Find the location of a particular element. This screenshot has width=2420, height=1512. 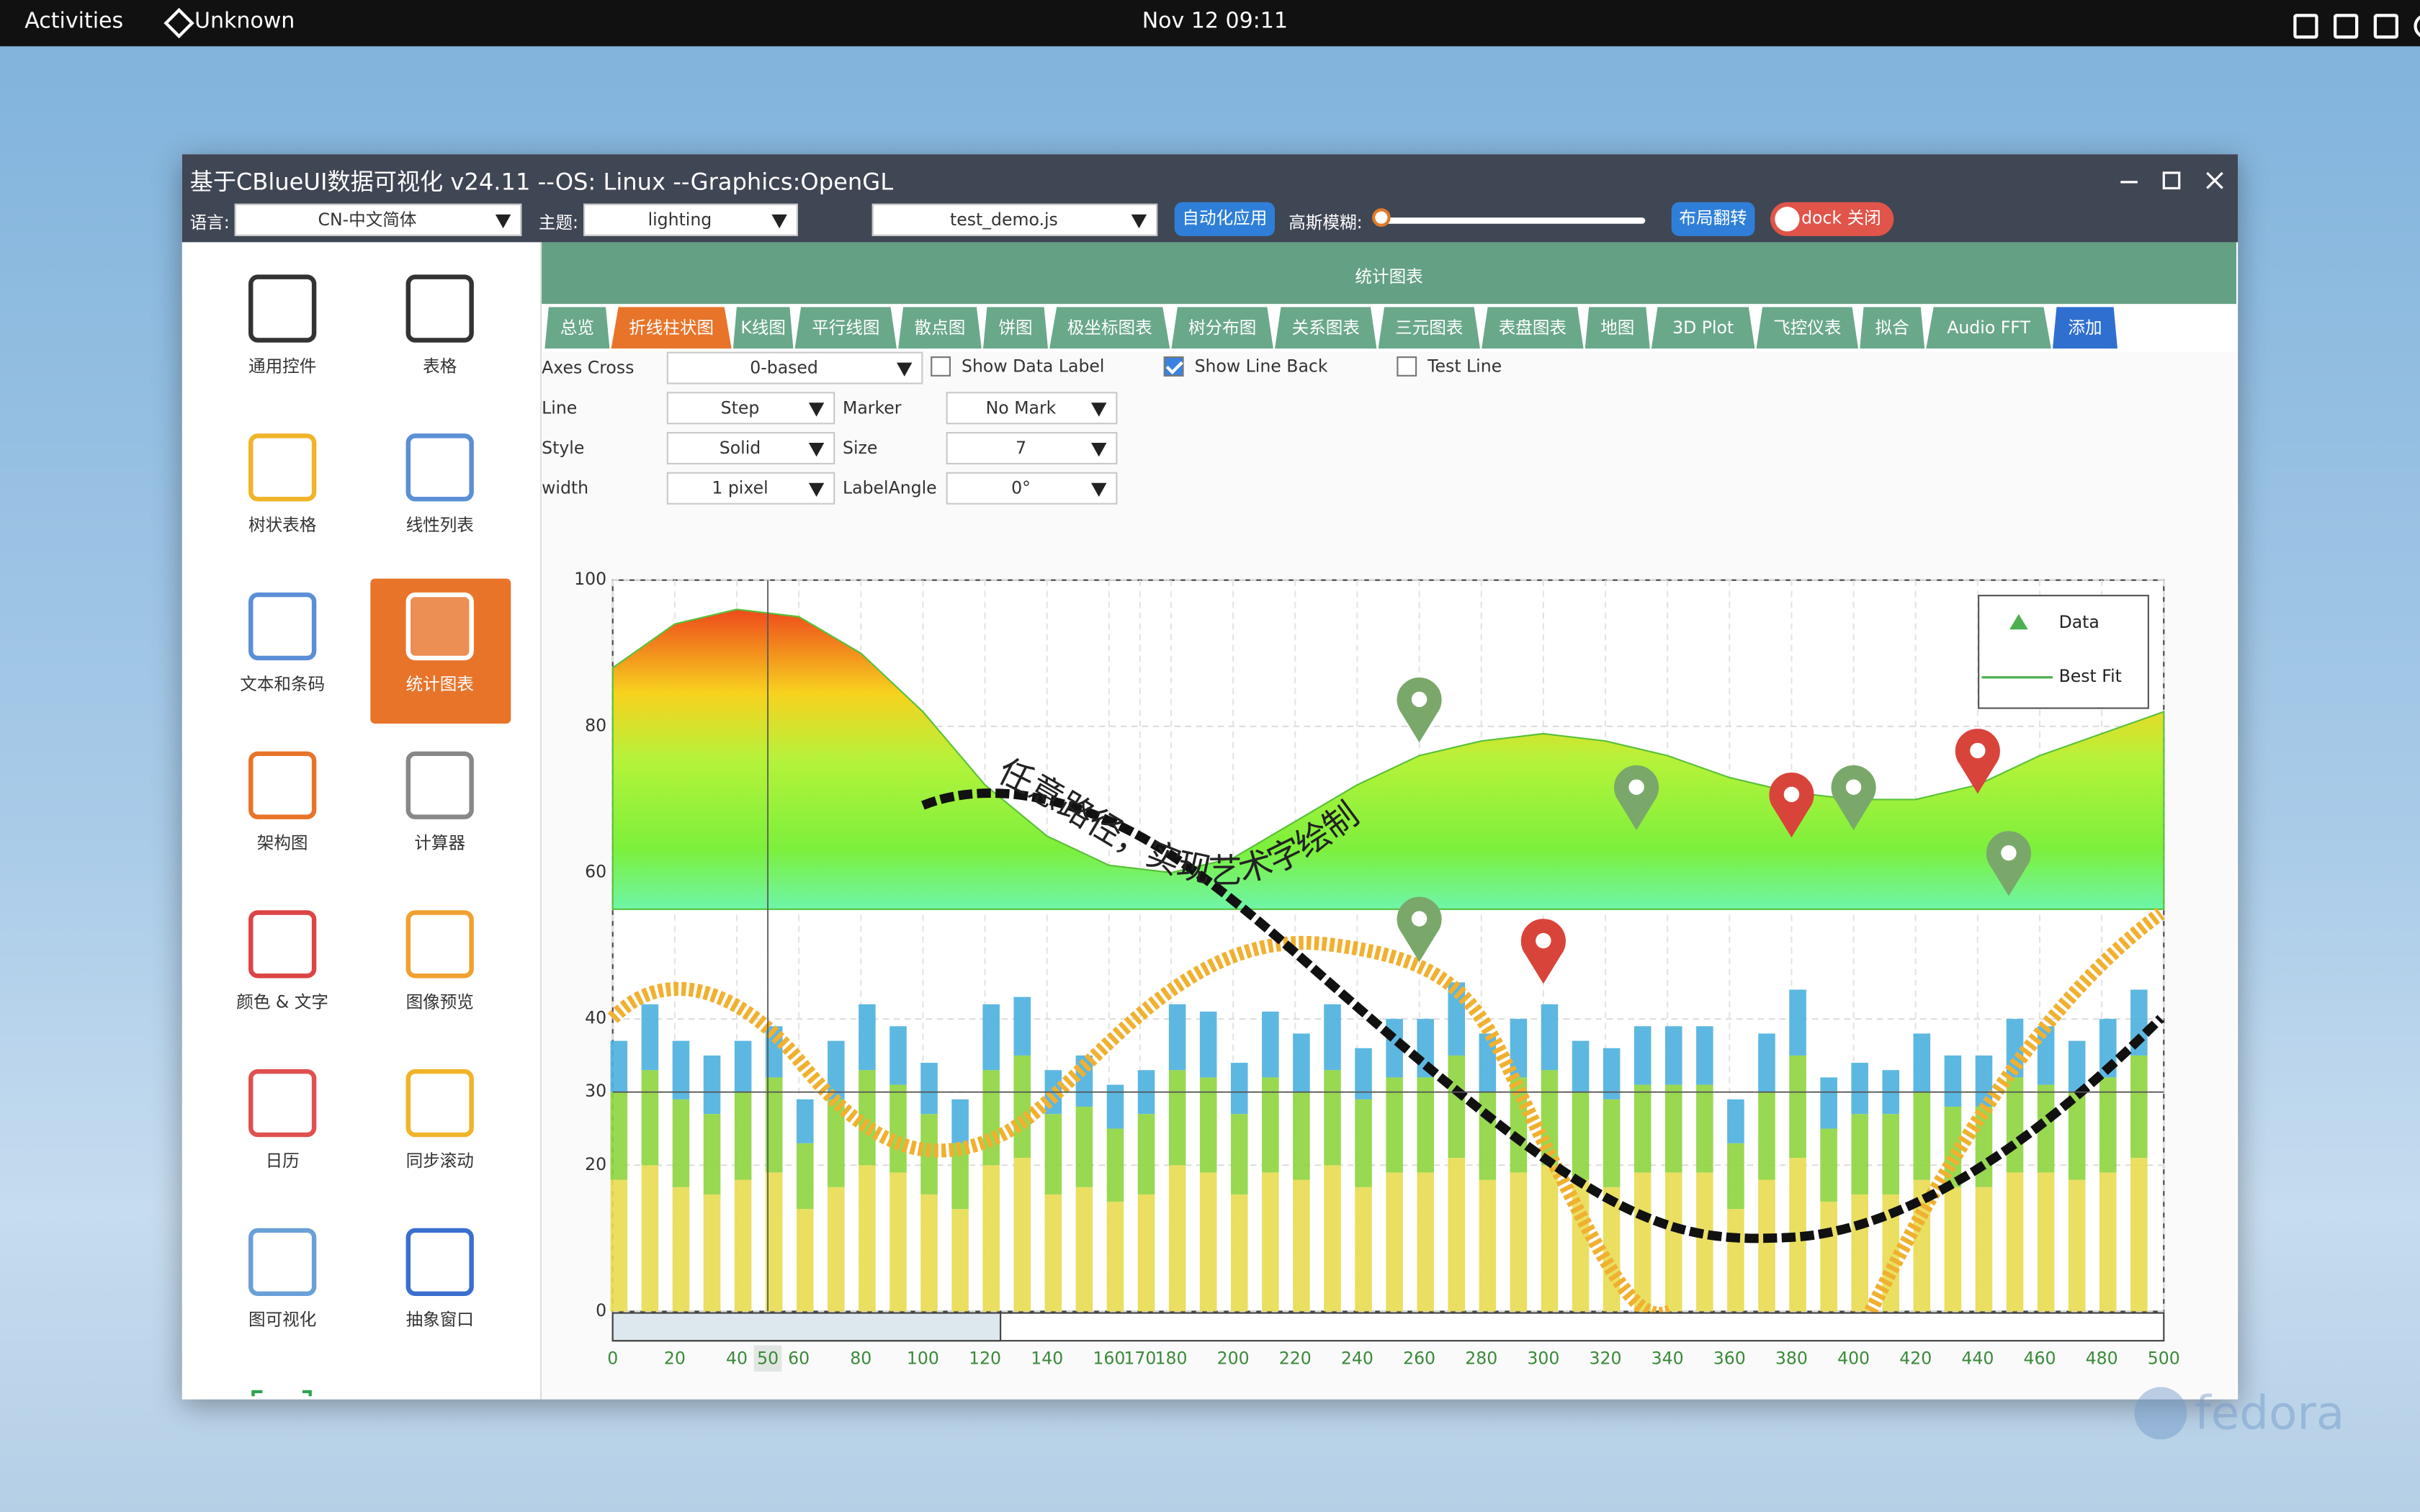

dropdown: 1 pixel is located at coordinates (751, 488).